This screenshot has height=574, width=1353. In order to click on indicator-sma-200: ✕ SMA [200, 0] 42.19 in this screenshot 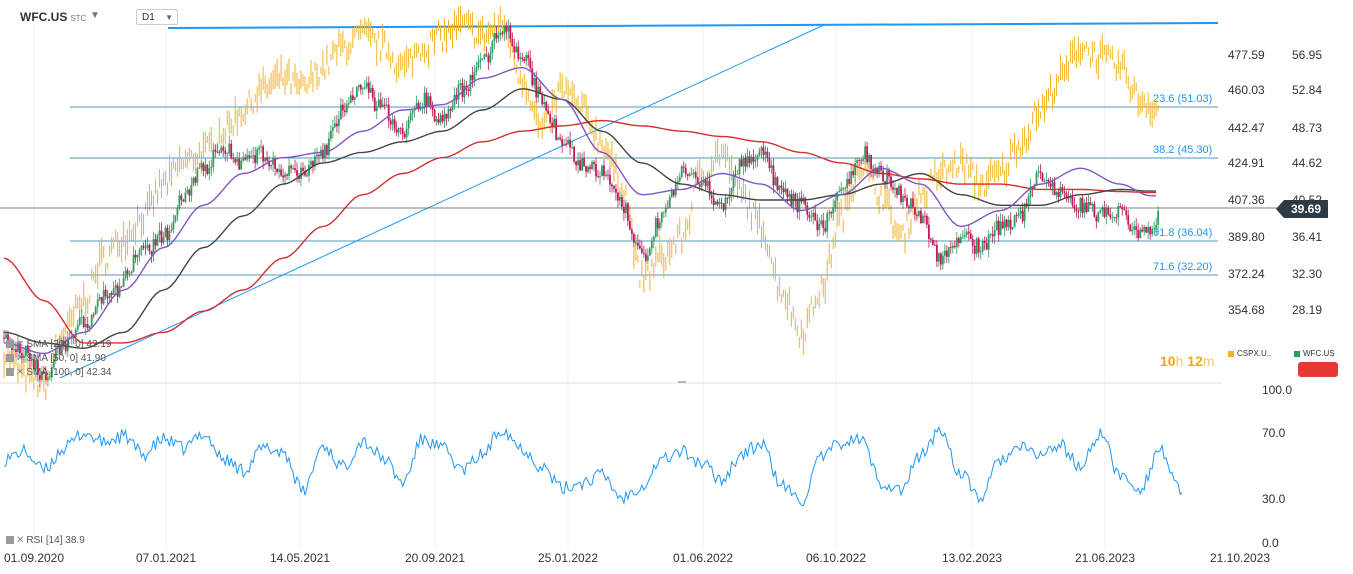, I will do `click(58, 344)`.